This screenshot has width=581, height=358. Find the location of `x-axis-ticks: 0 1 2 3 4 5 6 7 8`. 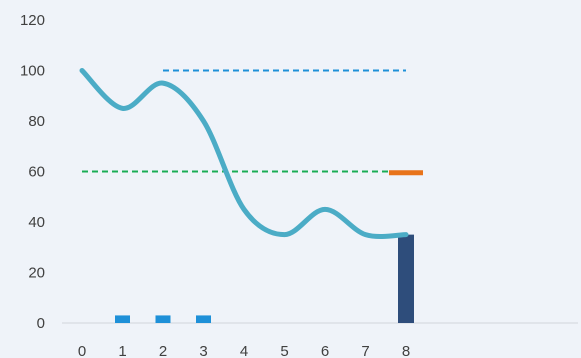

x-axis-ticks: 0 1 2 3 4 5 6 7 8 is located at coordinates (244, 350).